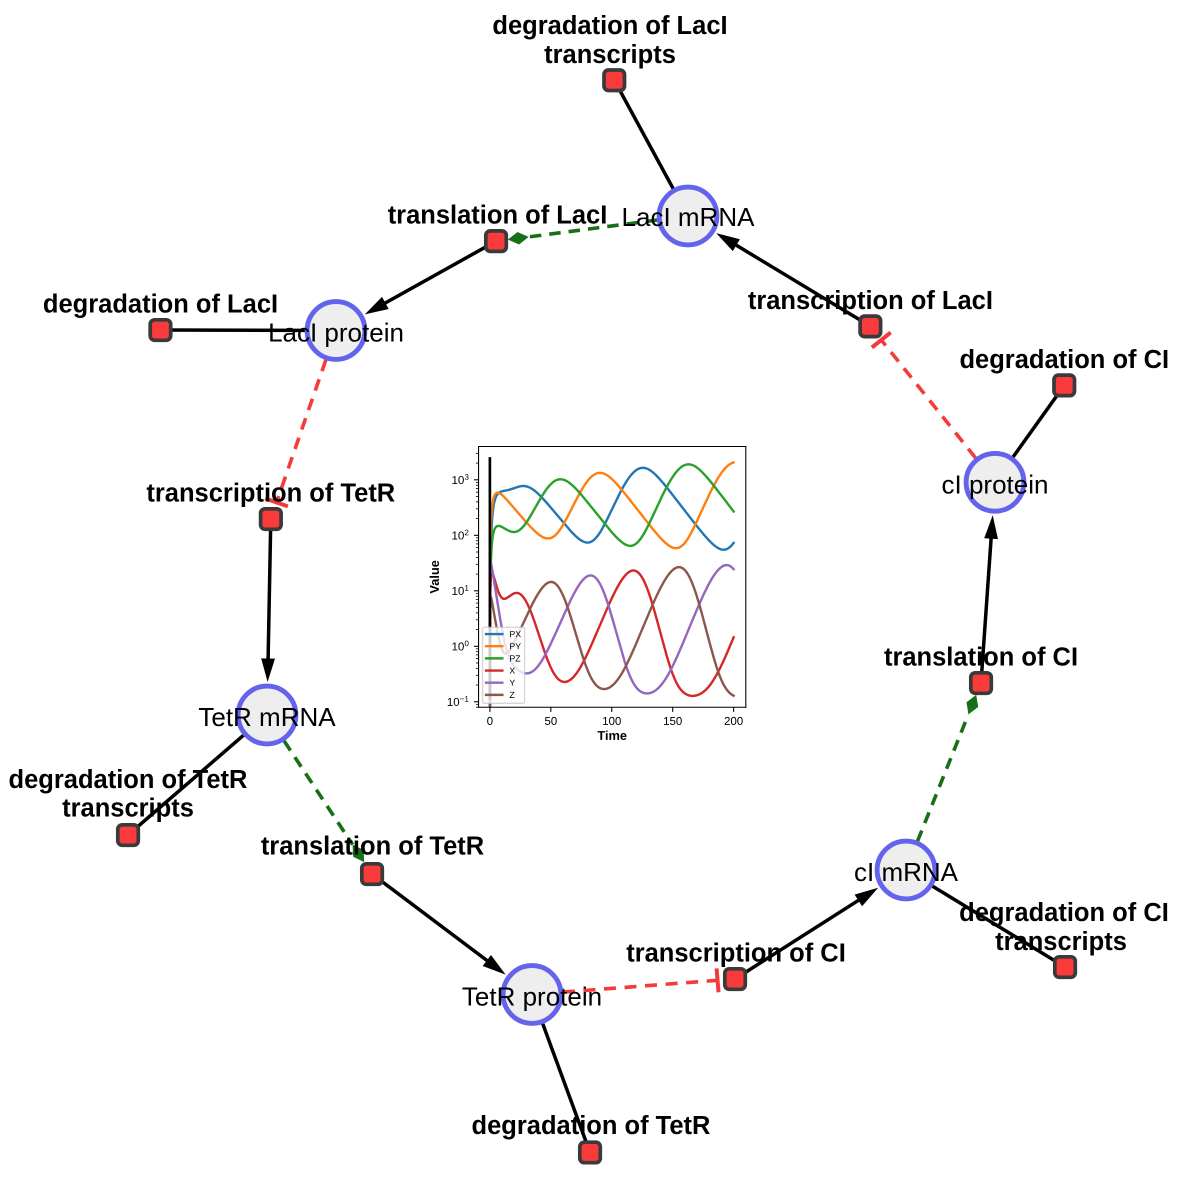  What do you see at coordinates (689, 217) in the screenshot?
I see `svg-text: LacI mRNA` at bounding box center [689, 217].